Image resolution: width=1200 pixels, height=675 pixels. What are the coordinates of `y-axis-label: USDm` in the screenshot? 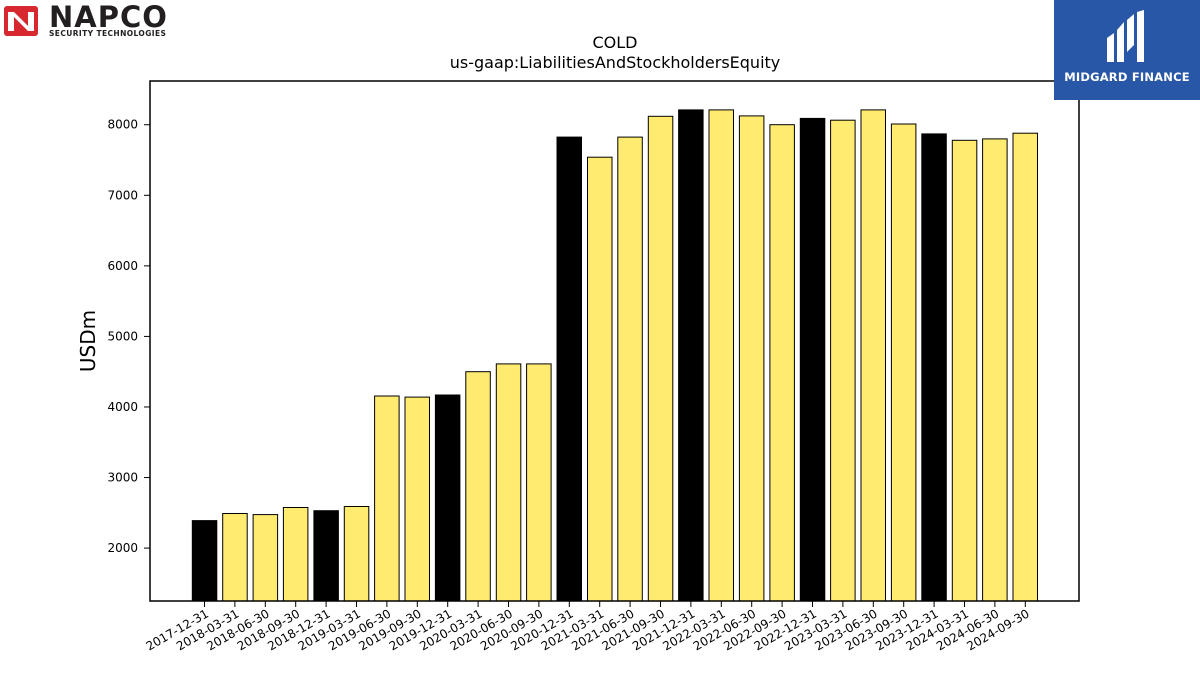 It's located at (88, 341).